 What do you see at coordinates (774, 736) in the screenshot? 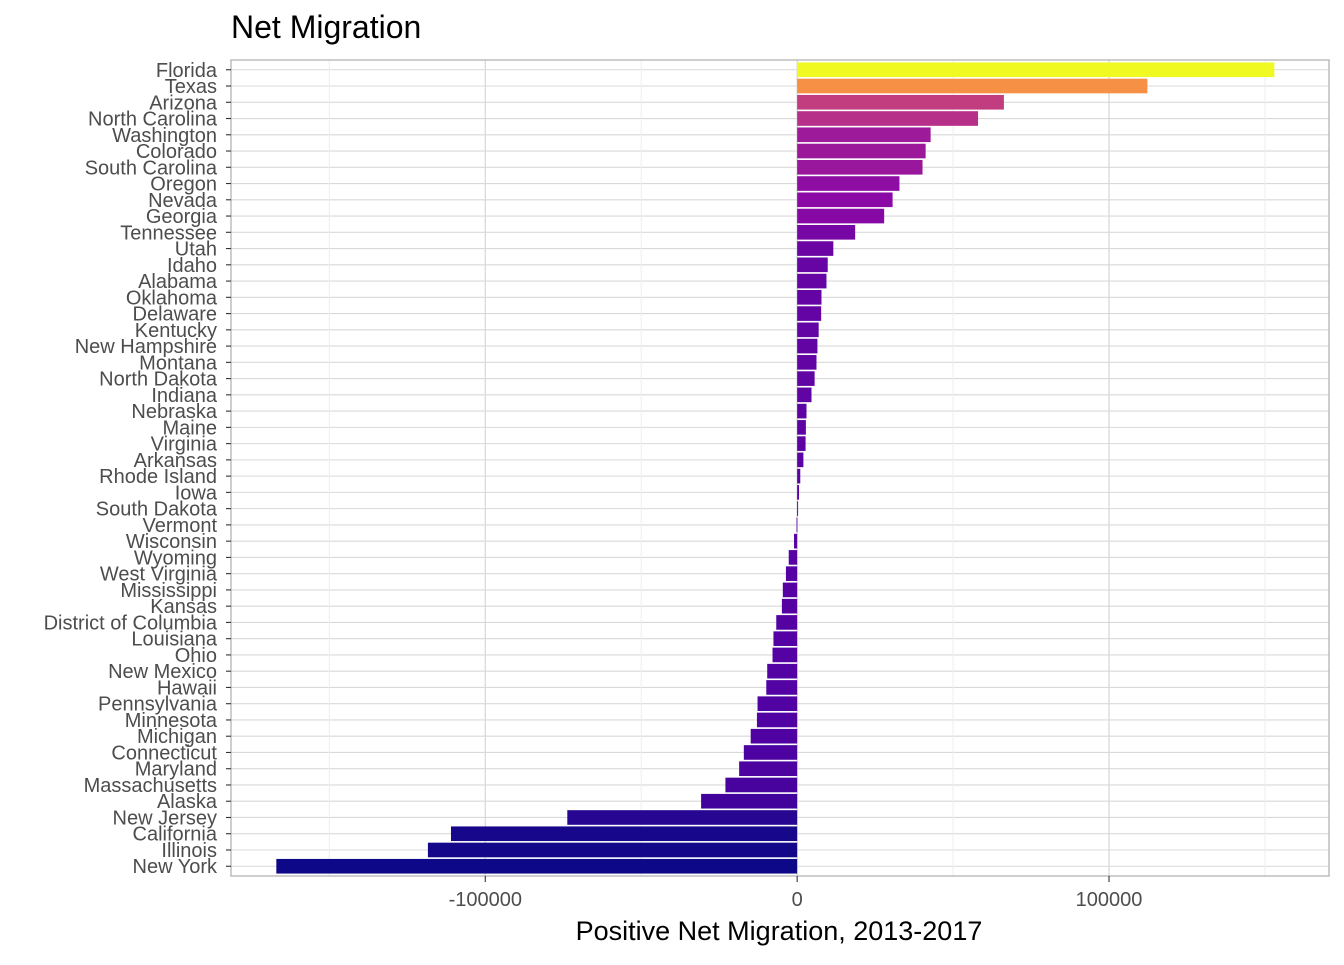
I see `bar-michigan` at bounding box center [774, 736].